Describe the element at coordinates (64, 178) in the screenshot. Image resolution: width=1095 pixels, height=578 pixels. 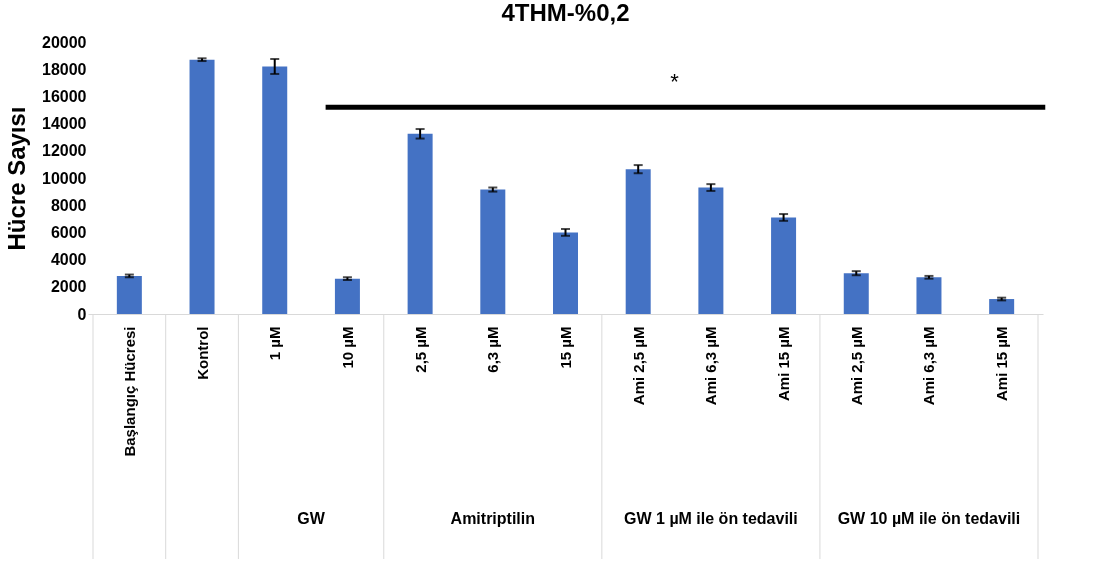
I see `y-tick-label: 10000` at that location.